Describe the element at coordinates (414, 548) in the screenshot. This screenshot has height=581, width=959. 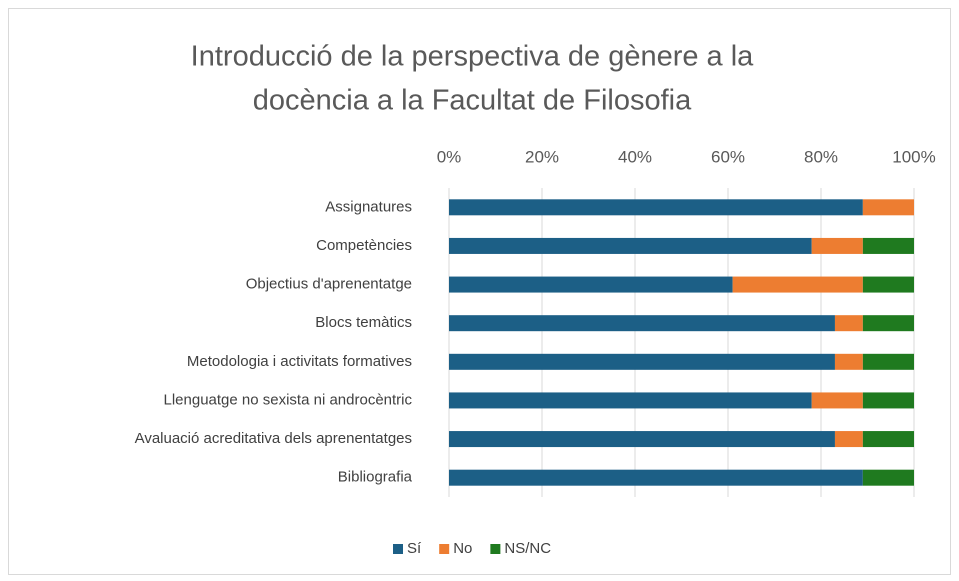
I see `legend-label: Sí` at that location.